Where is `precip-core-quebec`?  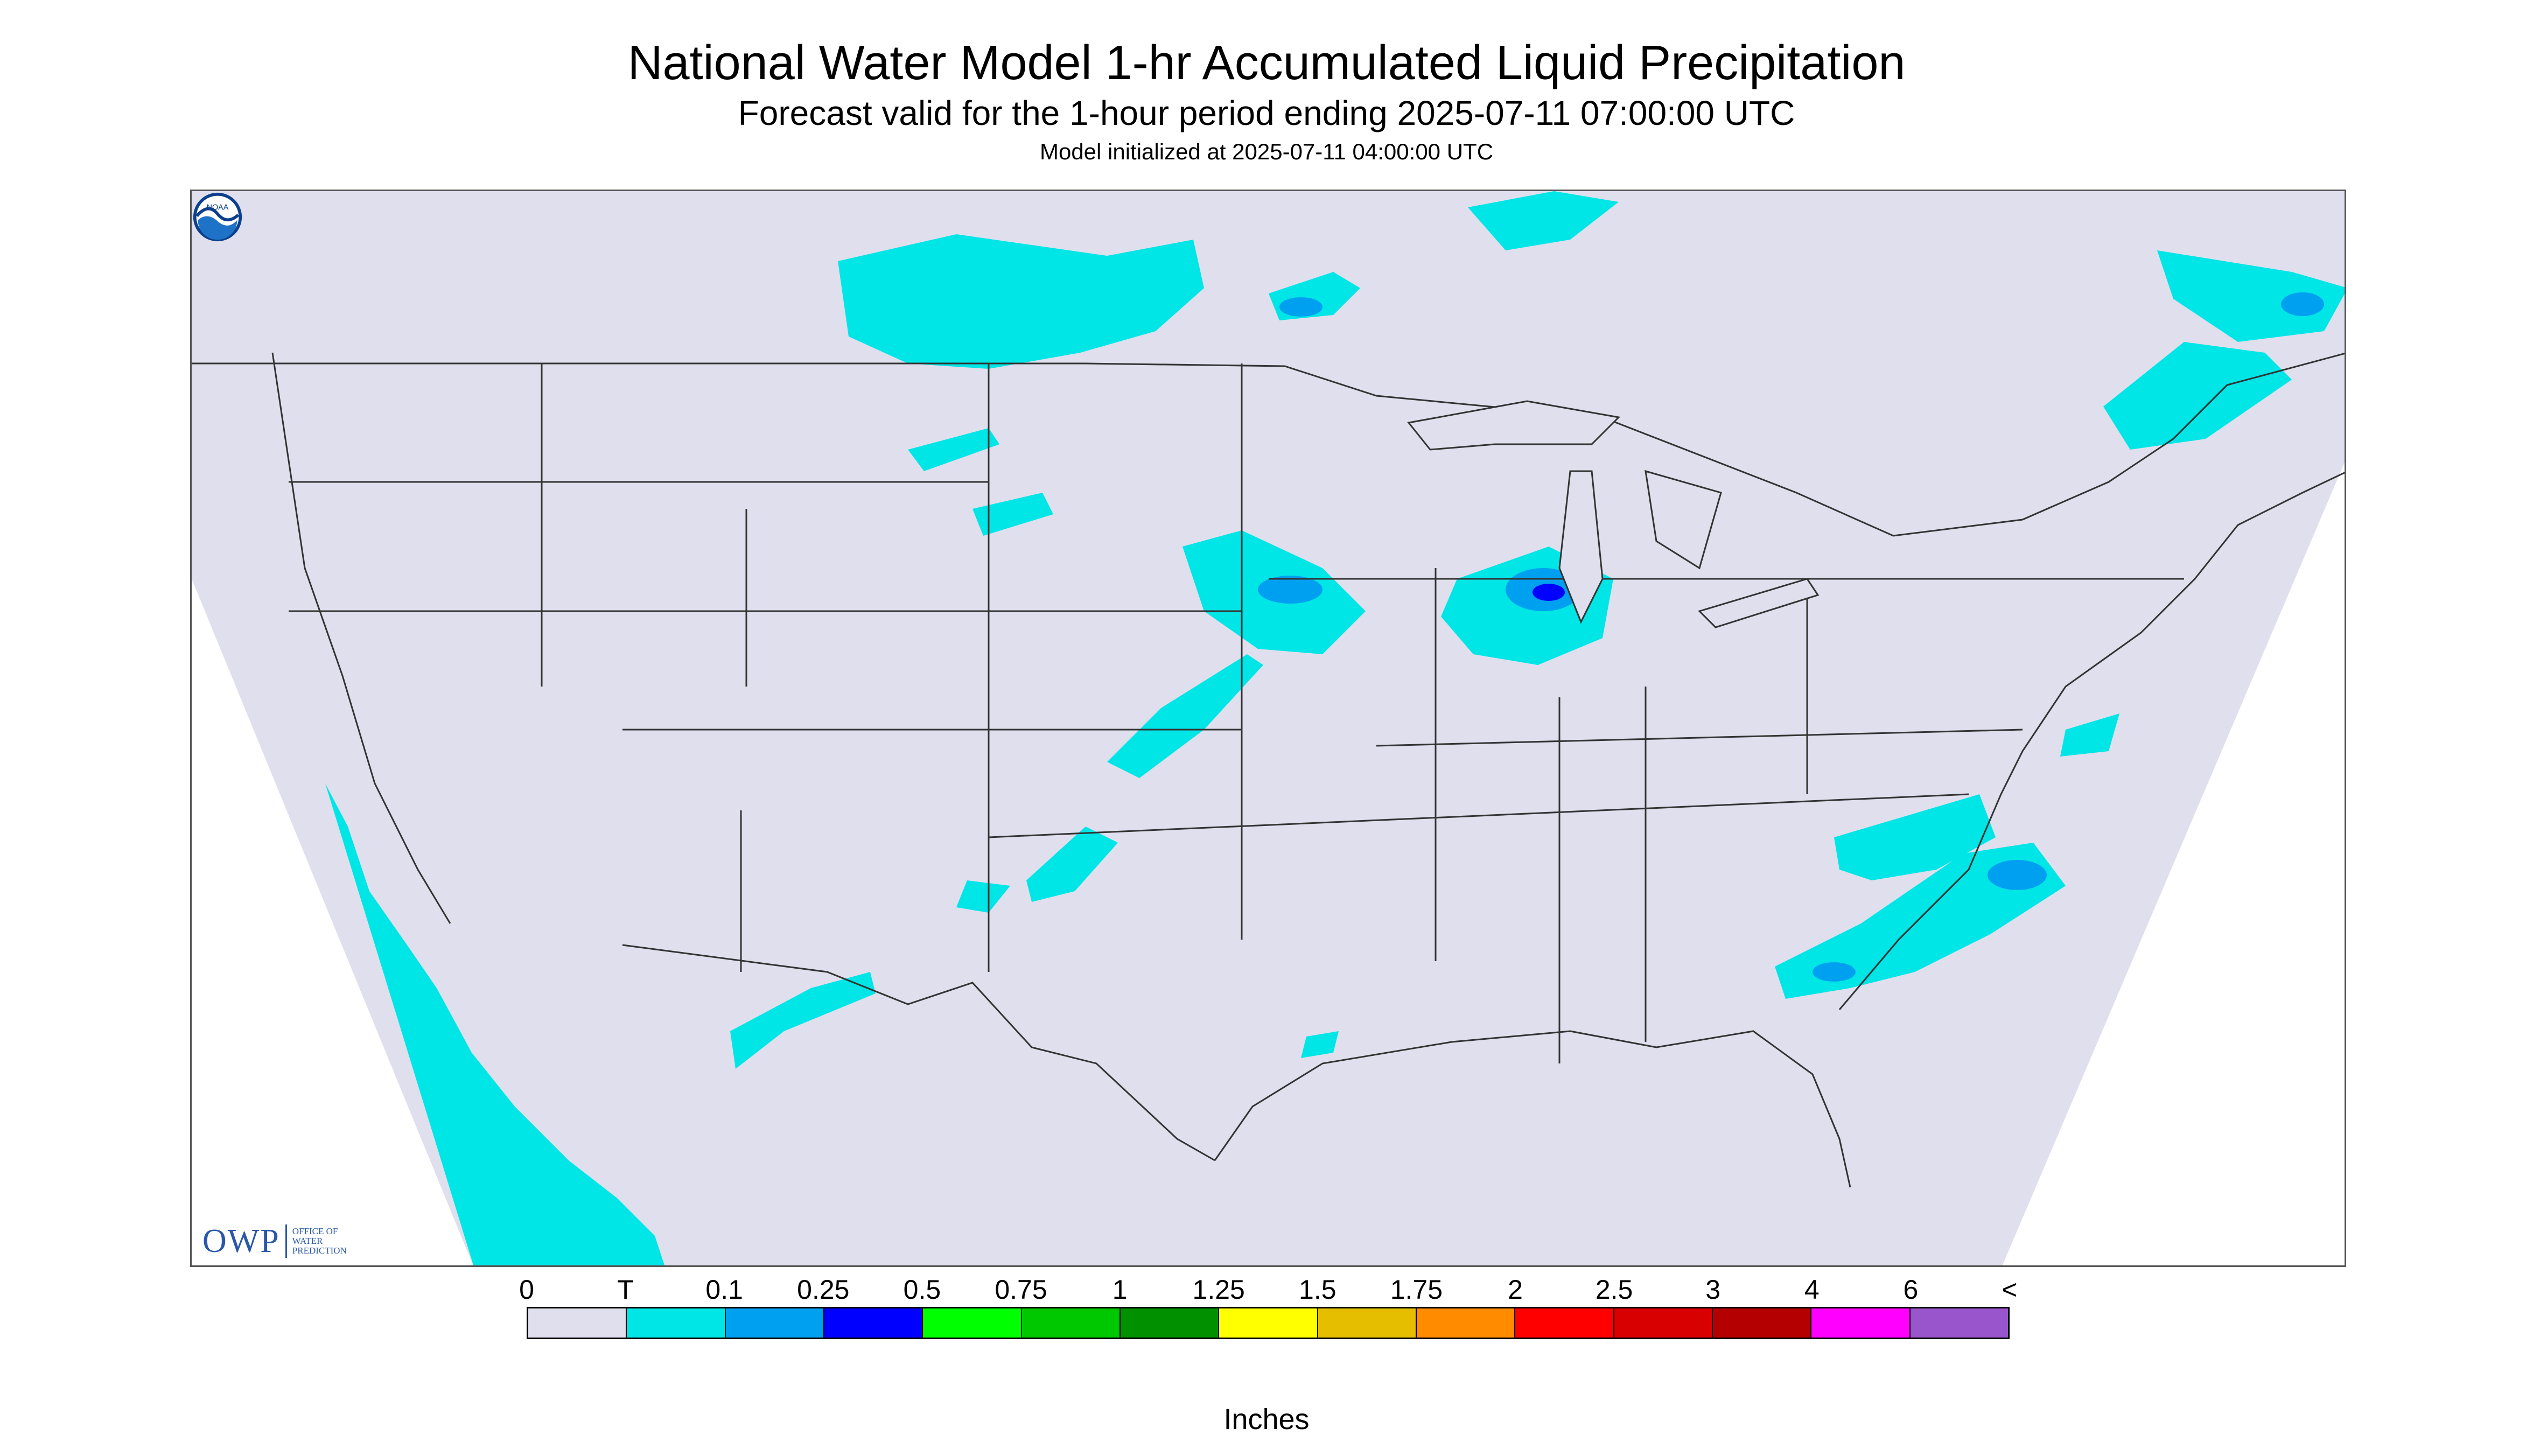 precip-core-quebec is located at coordinates (2302, 304).